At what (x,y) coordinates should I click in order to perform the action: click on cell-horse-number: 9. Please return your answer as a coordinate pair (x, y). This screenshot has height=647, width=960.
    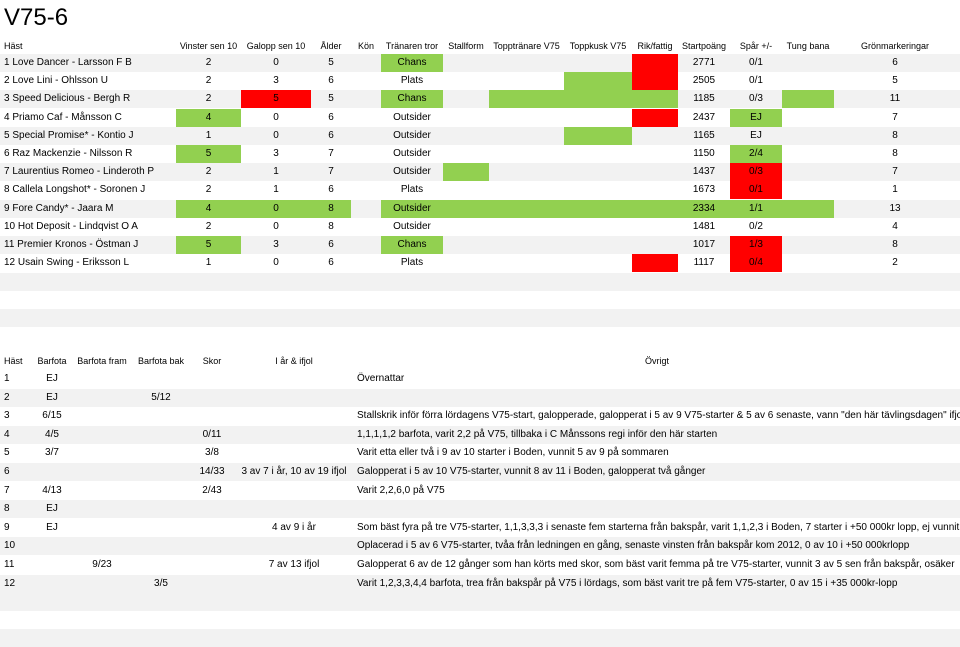
    Looking at the image, I should click on (7, 527).